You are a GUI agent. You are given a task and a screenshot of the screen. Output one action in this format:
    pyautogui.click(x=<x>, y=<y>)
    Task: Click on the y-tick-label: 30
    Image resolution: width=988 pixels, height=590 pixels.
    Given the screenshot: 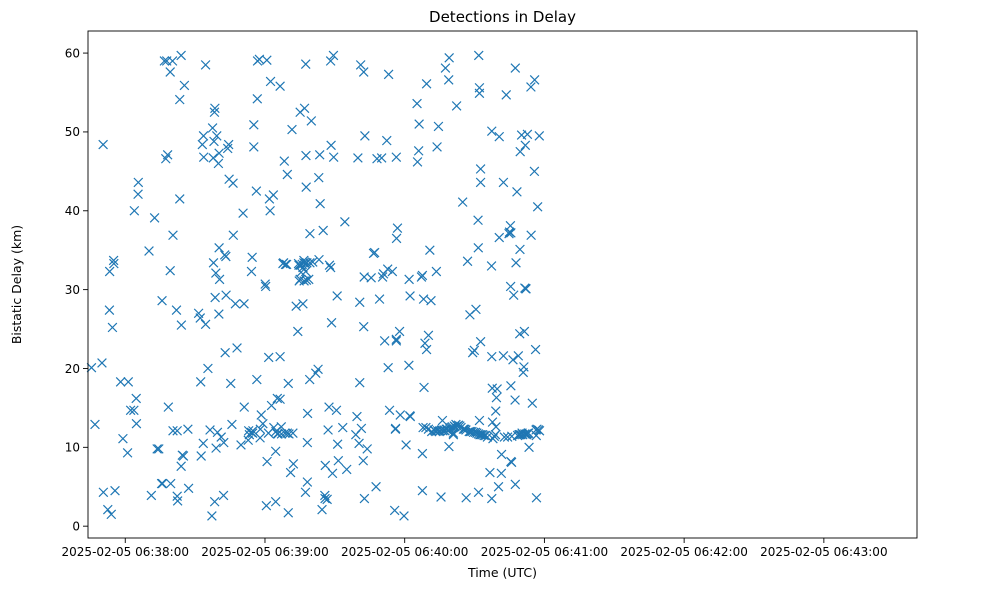 What is the action you would take?
    pyautogui.click(x=72, y=290)
    